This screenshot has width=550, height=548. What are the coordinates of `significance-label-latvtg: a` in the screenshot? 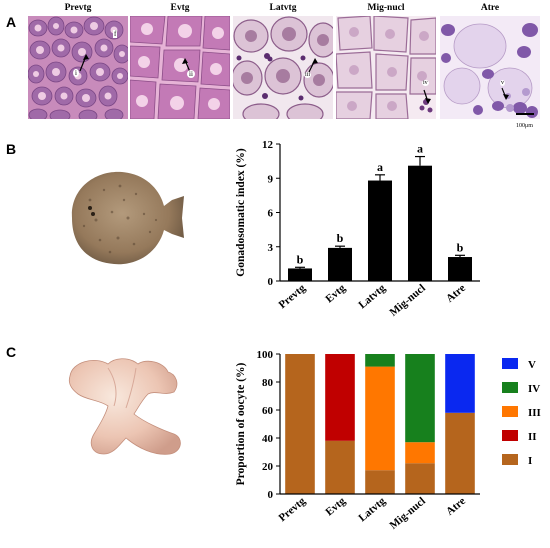 It's located at (380, 167).